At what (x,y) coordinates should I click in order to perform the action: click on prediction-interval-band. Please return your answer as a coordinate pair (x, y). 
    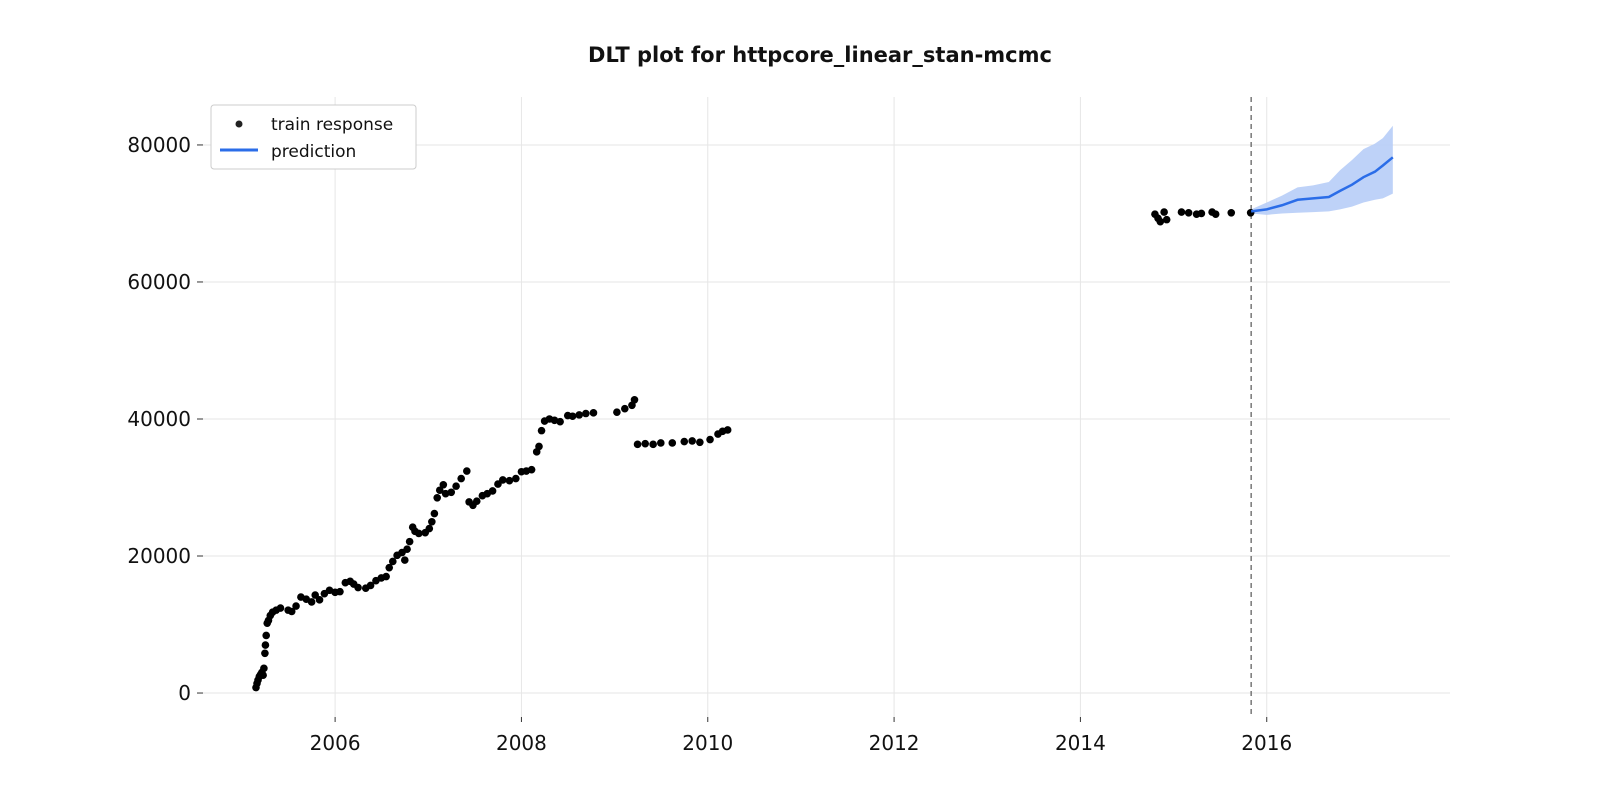
    Looking at the image, I should click on (1322, 170).